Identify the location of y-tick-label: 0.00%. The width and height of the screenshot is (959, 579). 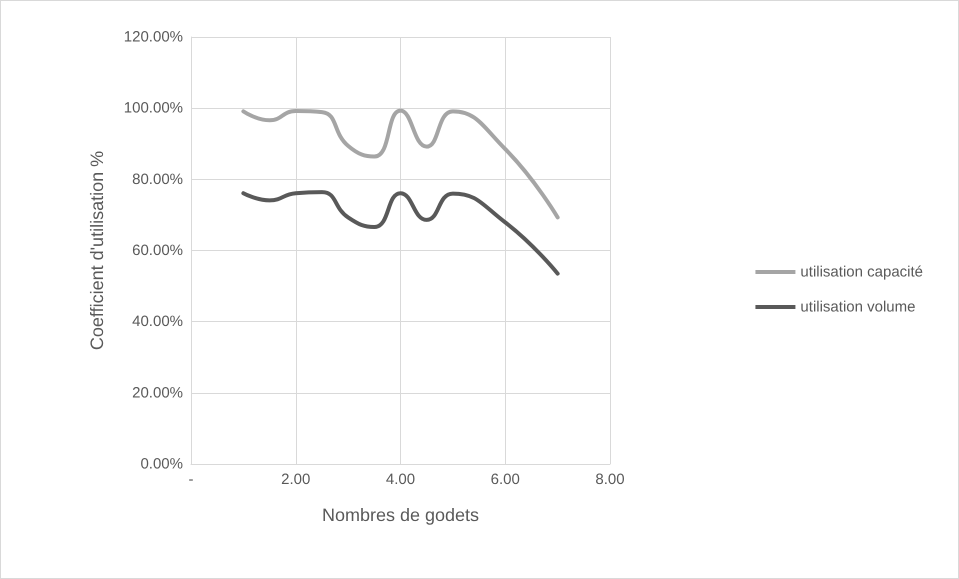
(161, 464).